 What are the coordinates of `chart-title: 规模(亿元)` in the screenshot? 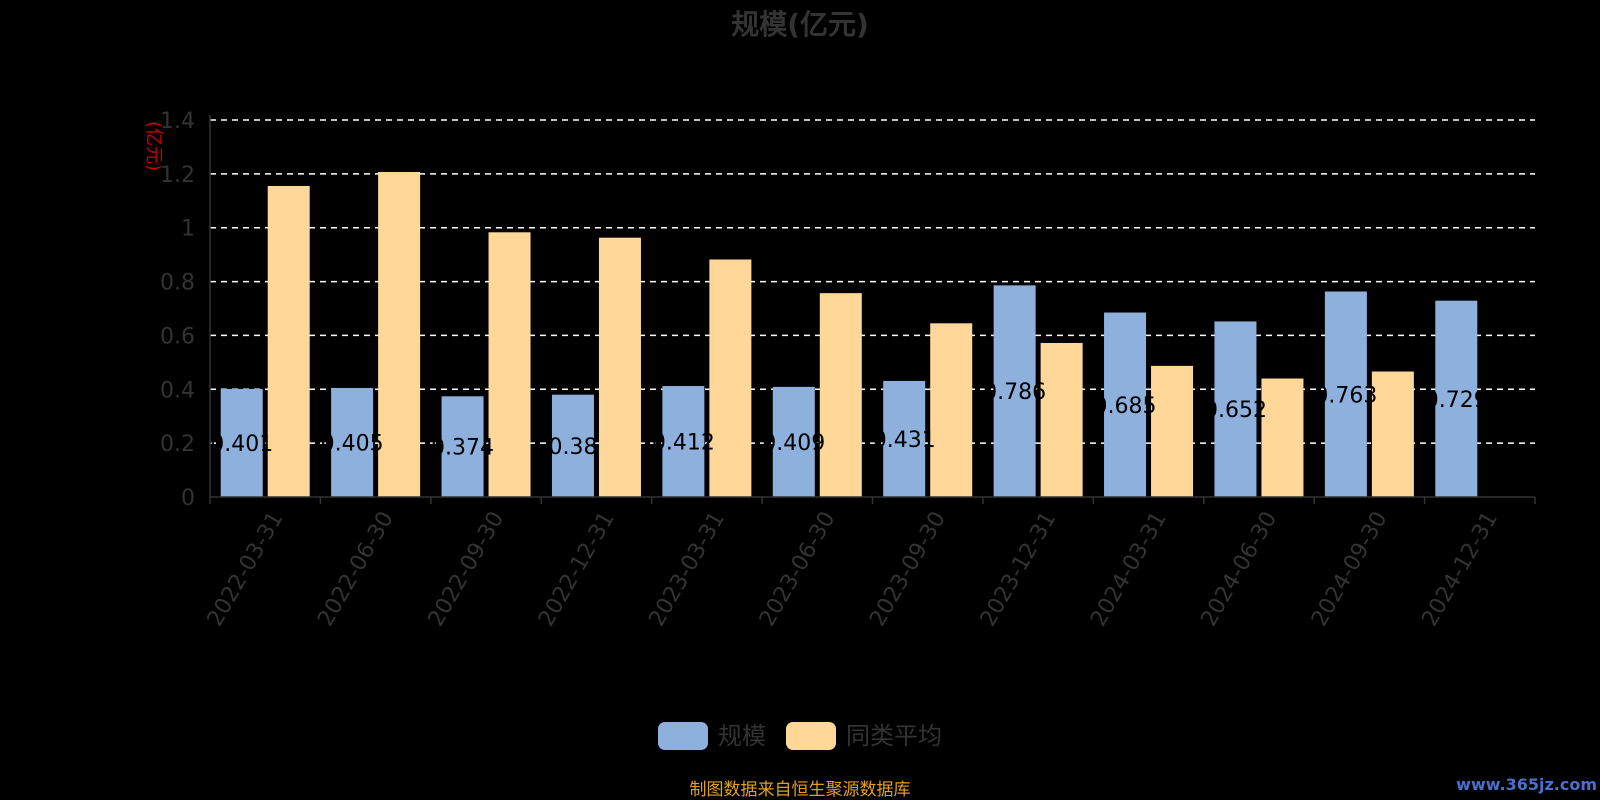 It's located at (800, 24).